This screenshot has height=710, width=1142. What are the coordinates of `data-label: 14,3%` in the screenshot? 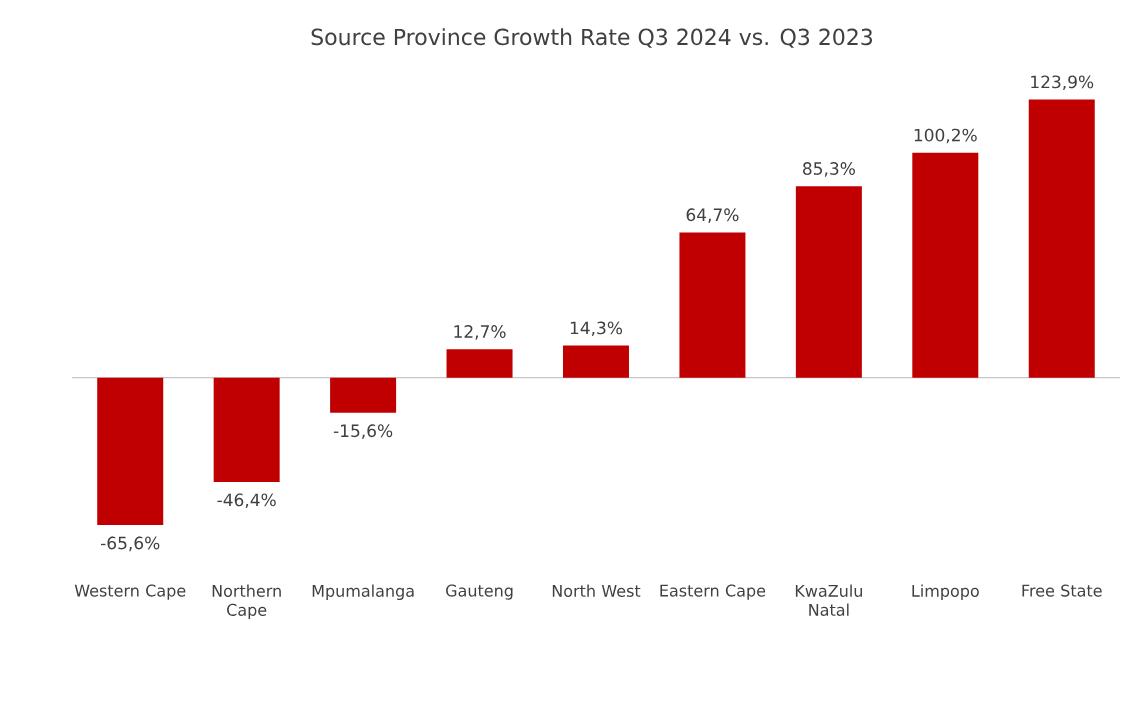 It's located at (596, 329).